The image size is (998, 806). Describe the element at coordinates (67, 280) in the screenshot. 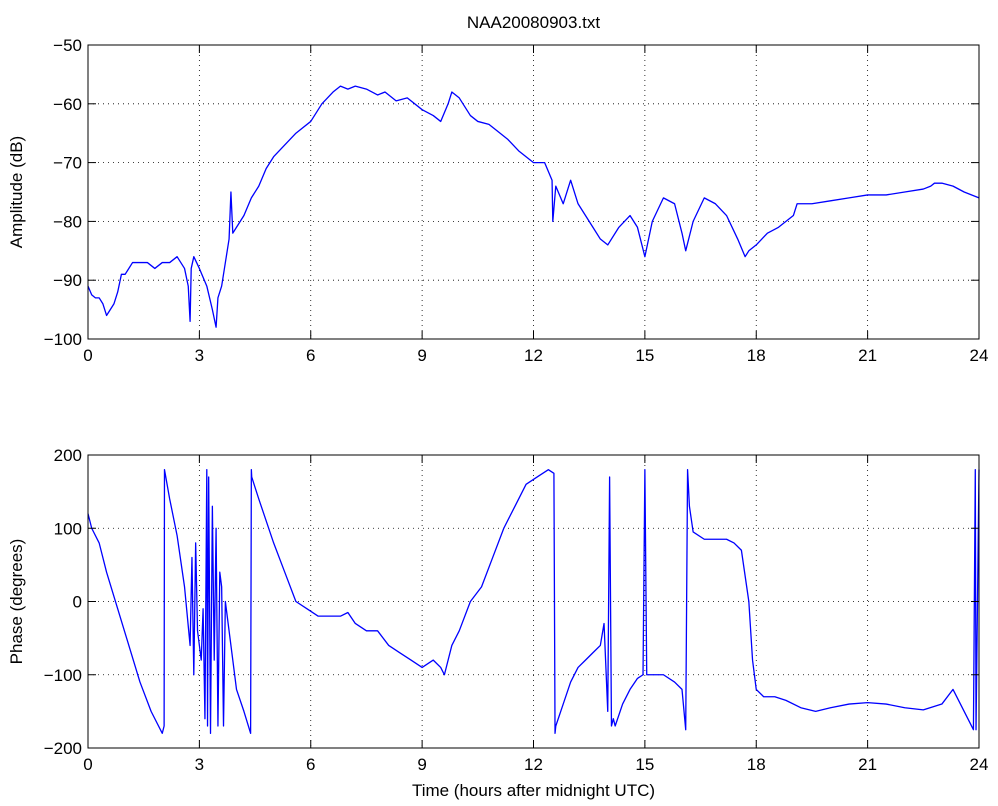

I see `amplitude-y-tick-label: −90` at that location.